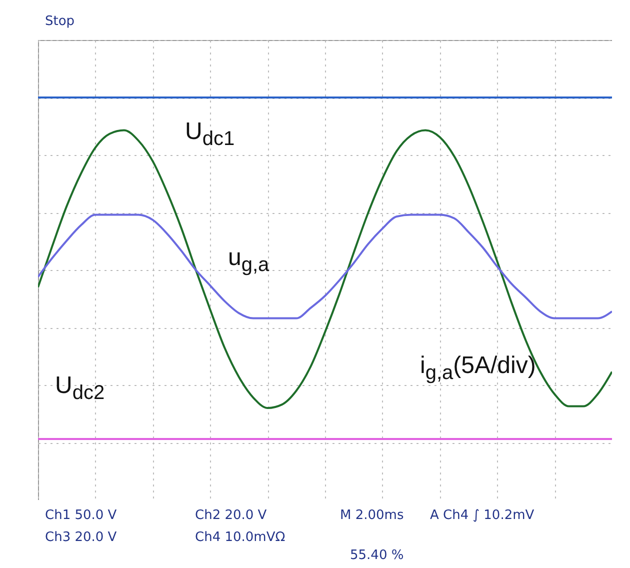 This screenshot has height=568, width=630. Describe the element at coordinates (210, 134) in the screenshot. I see `series-label: U$_{dc1}$` at that location.